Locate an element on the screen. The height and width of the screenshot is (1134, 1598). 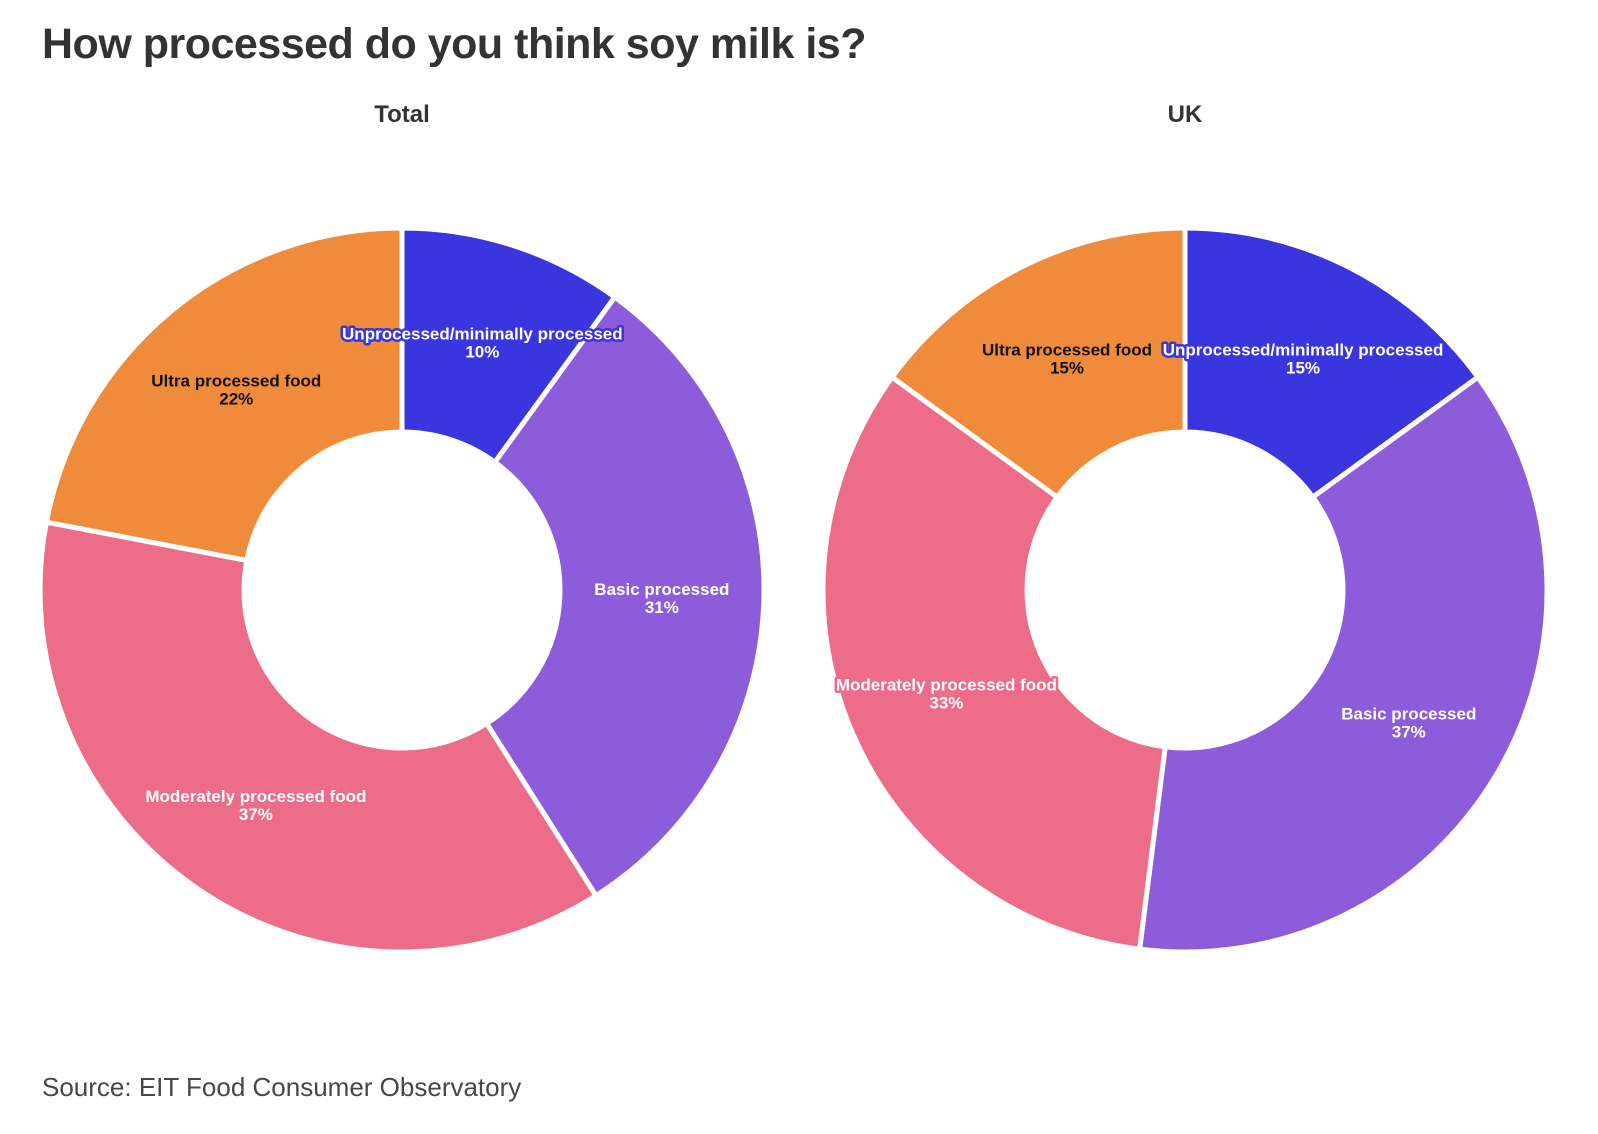
slice-label-basic-processed: Basic processed 37% is located at coordinates (1408, 722).